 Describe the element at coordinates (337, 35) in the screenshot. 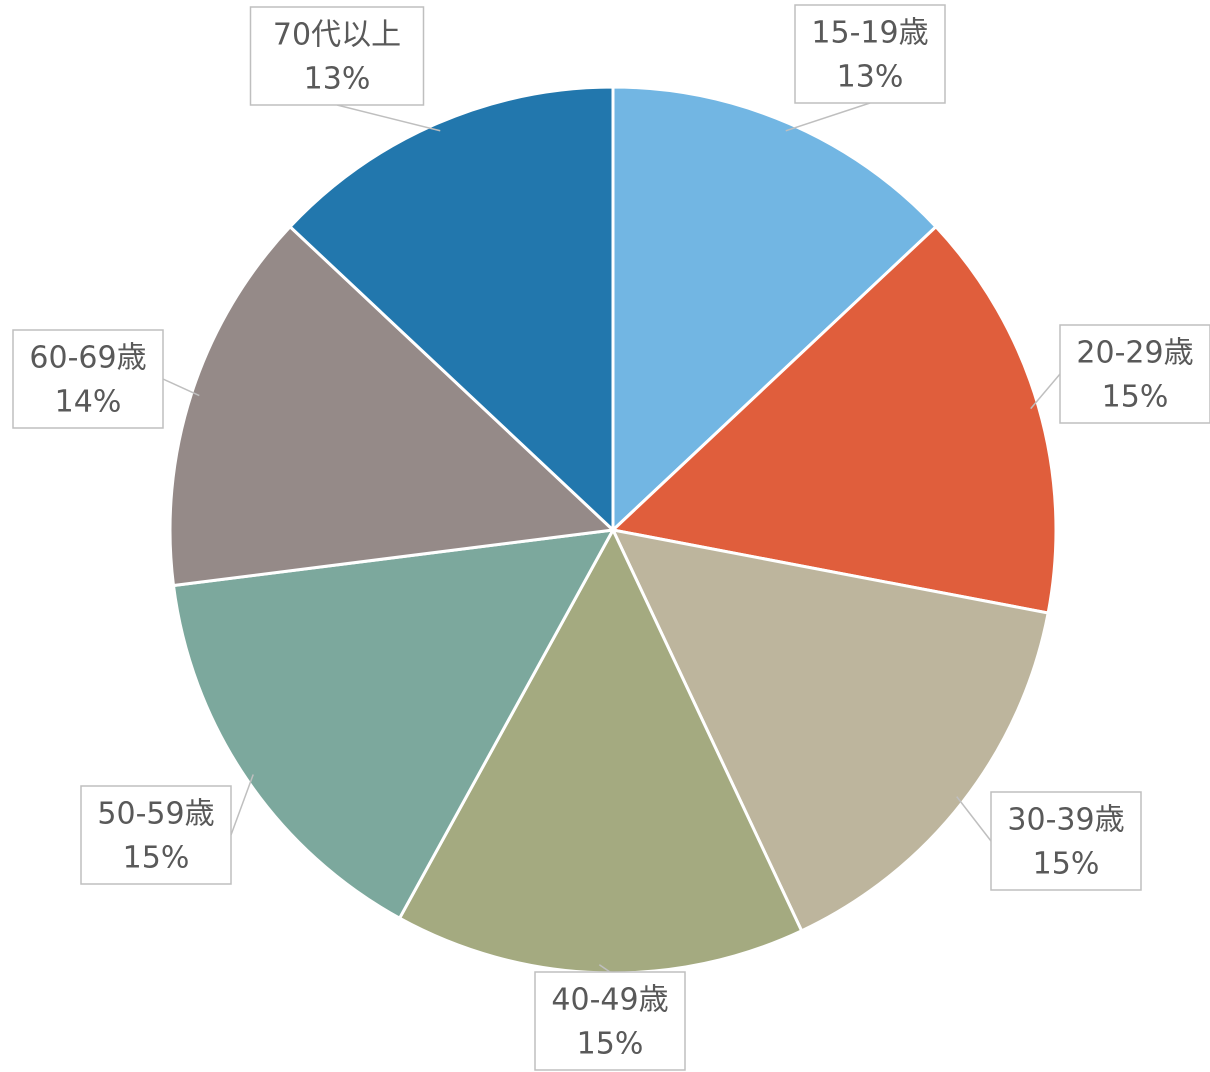

I see `category-label: 70代以上` at that location.